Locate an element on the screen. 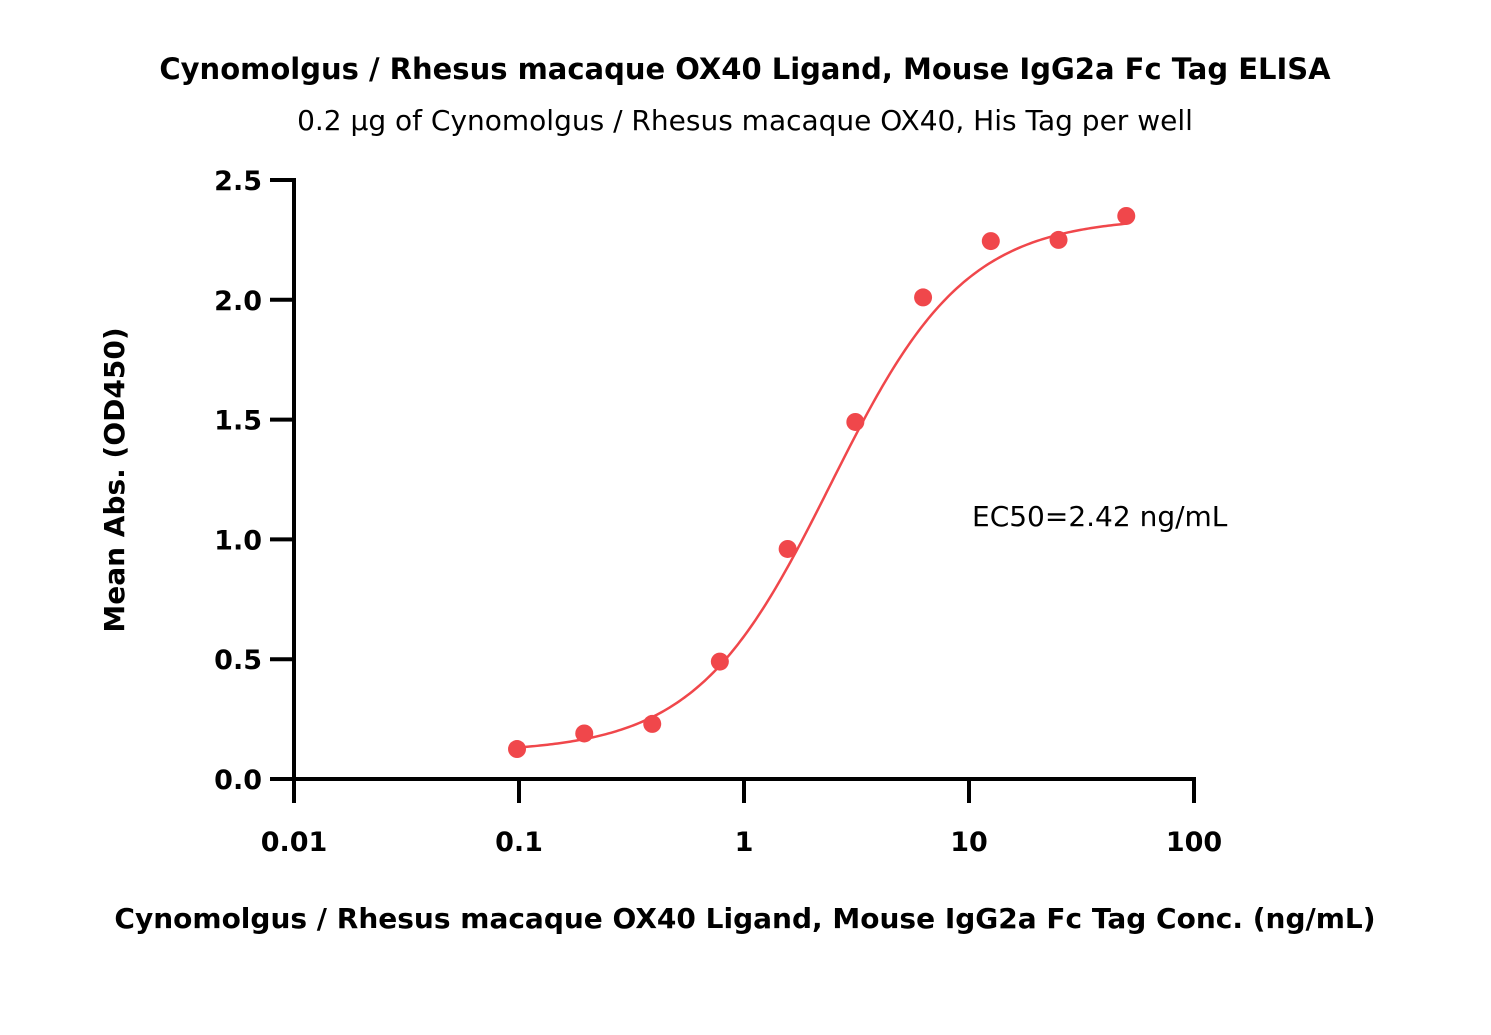 Image resolution: width=1491 pixels, height=1035 pixels. y-tick-label: 1.0 is located at coordinates (238, 540).